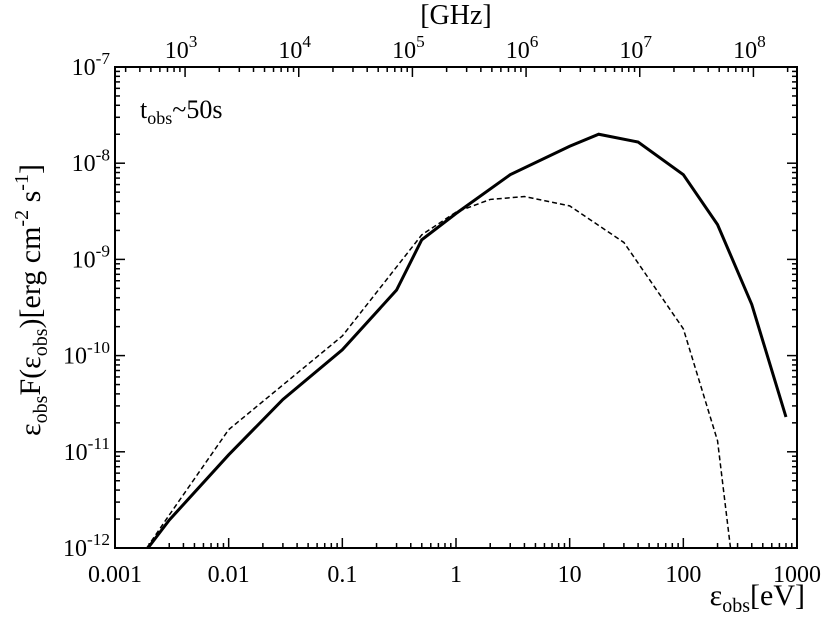 Image resolution: width=831 pixels, height=618 pixels. Describe the element at coordinates (408, 48) in the screenshot. I see `tick-label: 10⁵` at that location.